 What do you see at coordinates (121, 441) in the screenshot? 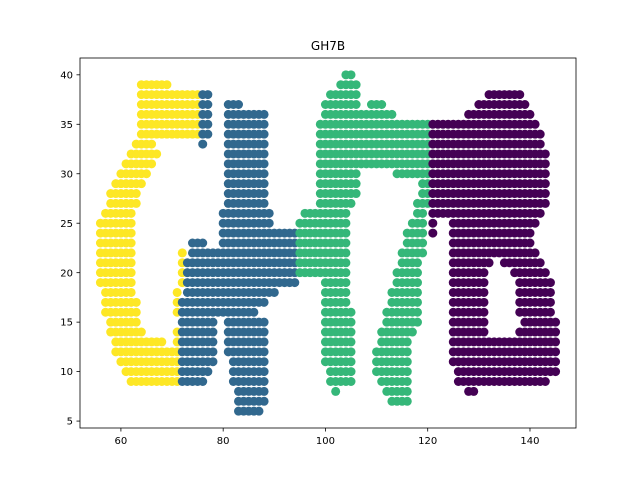
I see `x-tick-label: 60` at bounding box center [121, 441].